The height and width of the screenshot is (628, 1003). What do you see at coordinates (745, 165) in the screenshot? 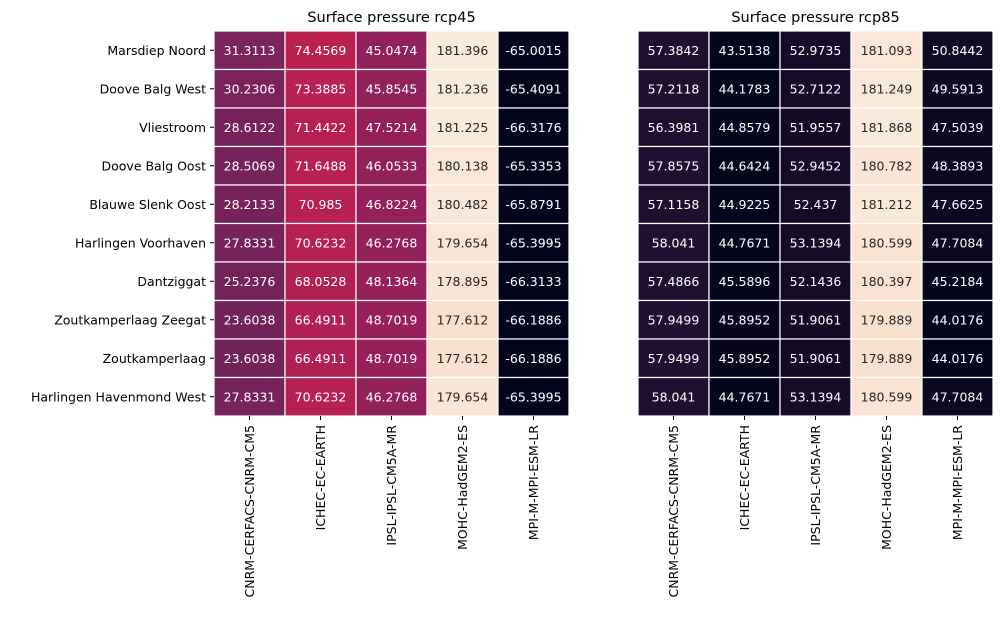
I see `cell-value-label: 44.6424` at bounding box center [745, 165].